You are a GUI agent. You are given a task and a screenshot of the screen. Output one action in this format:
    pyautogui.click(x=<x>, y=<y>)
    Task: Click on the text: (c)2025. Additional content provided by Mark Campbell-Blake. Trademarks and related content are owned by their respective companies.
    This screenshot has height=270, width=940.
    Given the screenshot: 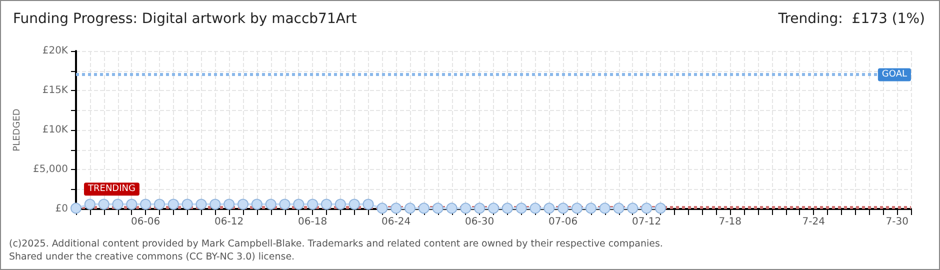 What is the action you would take?
    pyautogui.click(x=336, y=244)
    